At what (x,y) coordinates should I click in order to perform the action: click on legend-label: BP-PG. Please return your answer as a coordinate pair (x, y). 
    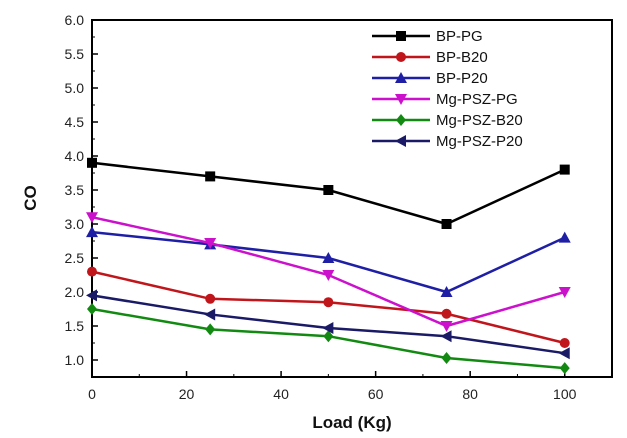
    Looking at the image, I should click on (459, 36).